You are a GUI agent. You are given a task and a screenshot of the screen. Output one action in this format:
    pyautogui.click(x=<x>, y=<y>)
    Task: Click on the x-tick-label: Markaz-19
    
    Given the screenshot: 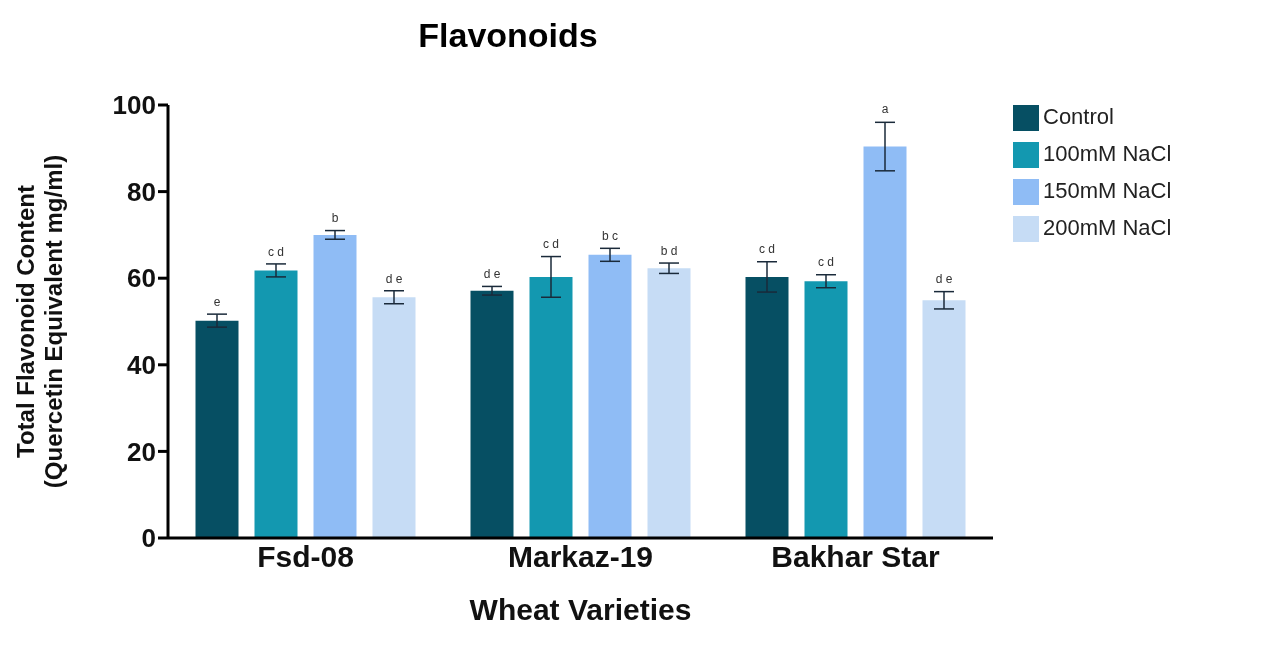 What is the action you would take?
    pyautogui.click(x=580, y=557)
    